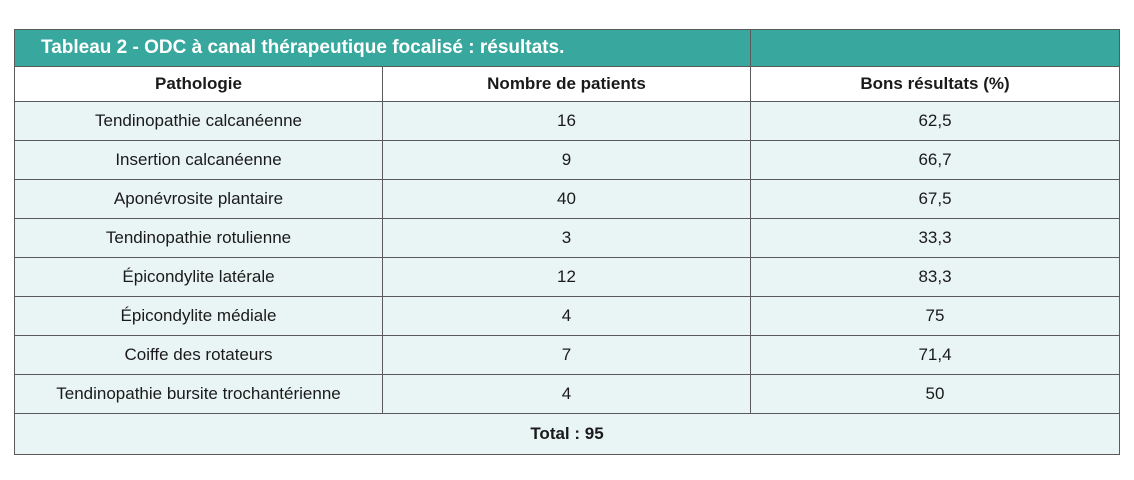 This screenshot has width=1134, height=480. I want to click on table-row: Coiffe des rotateurs 7 71,4, so click(567, 355).